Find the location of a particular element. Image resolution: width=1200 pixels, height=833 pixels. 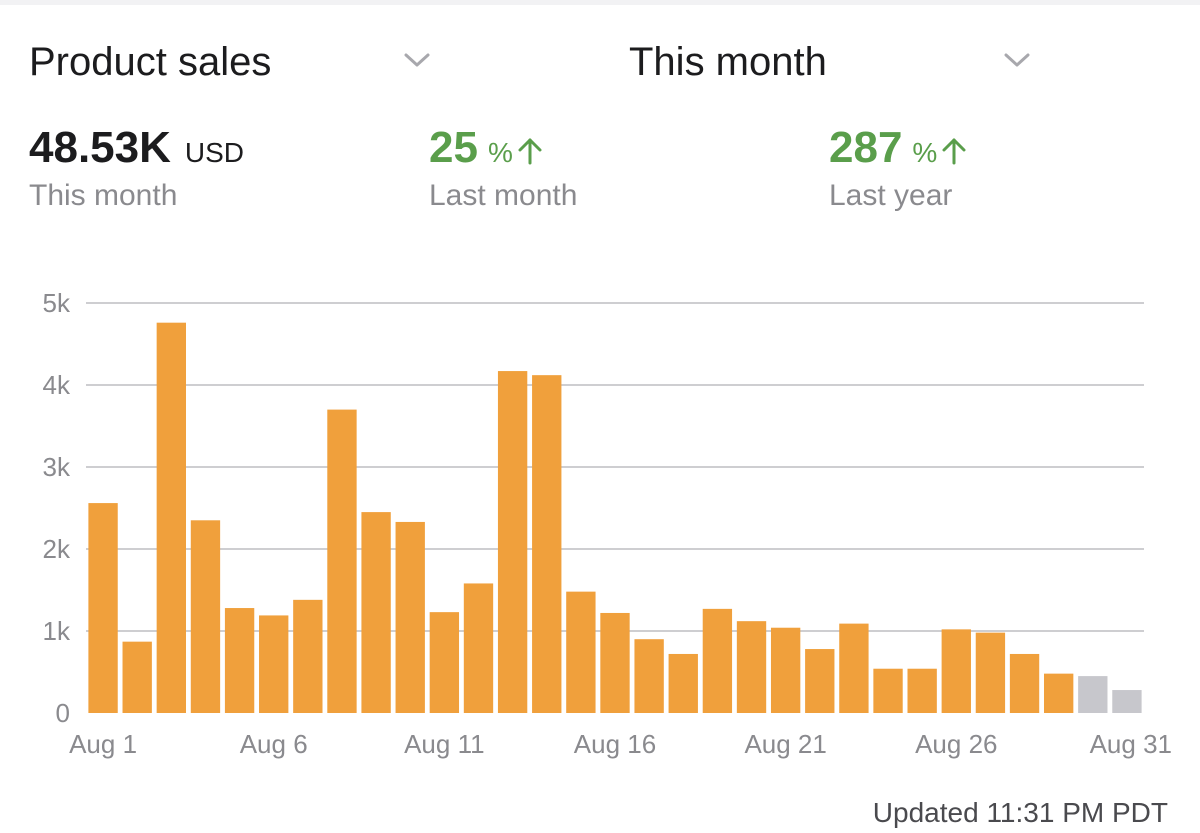

stat-total-sales: 48.53K USD This month is located at coordinates (136, 169).